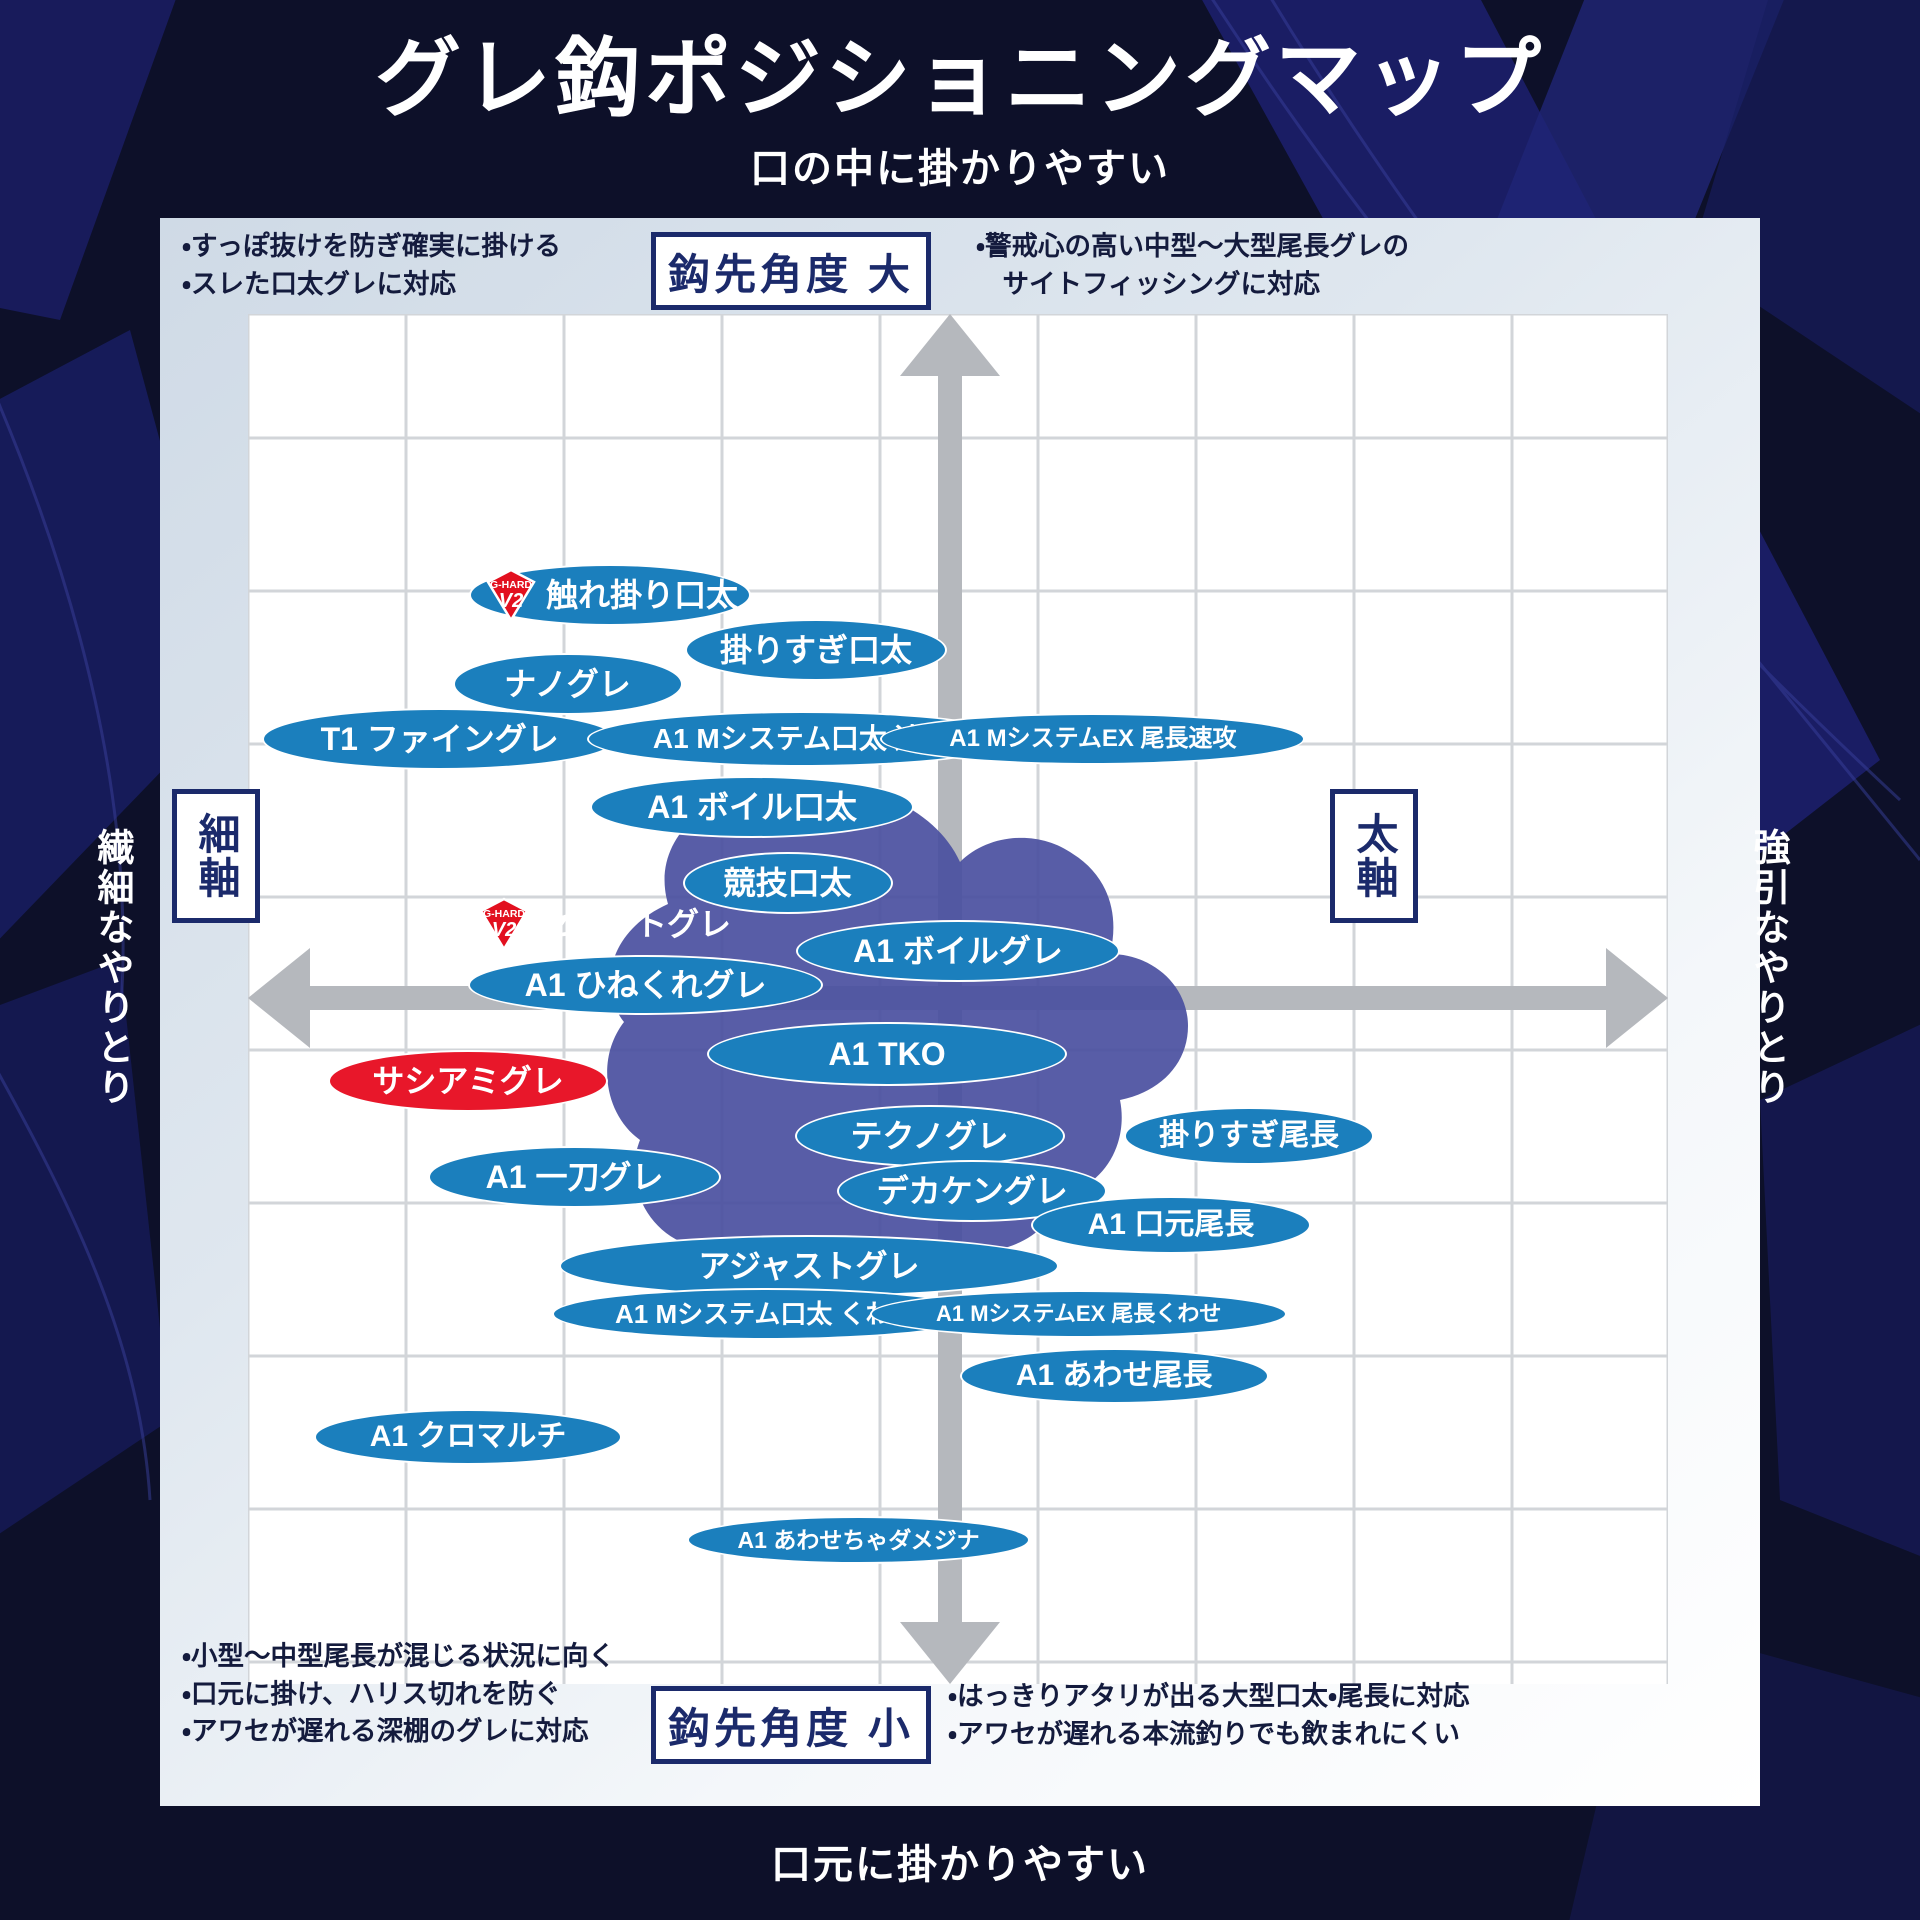  I want to click on right-axis-description: 強引なやりとり, so click(1768, 968).